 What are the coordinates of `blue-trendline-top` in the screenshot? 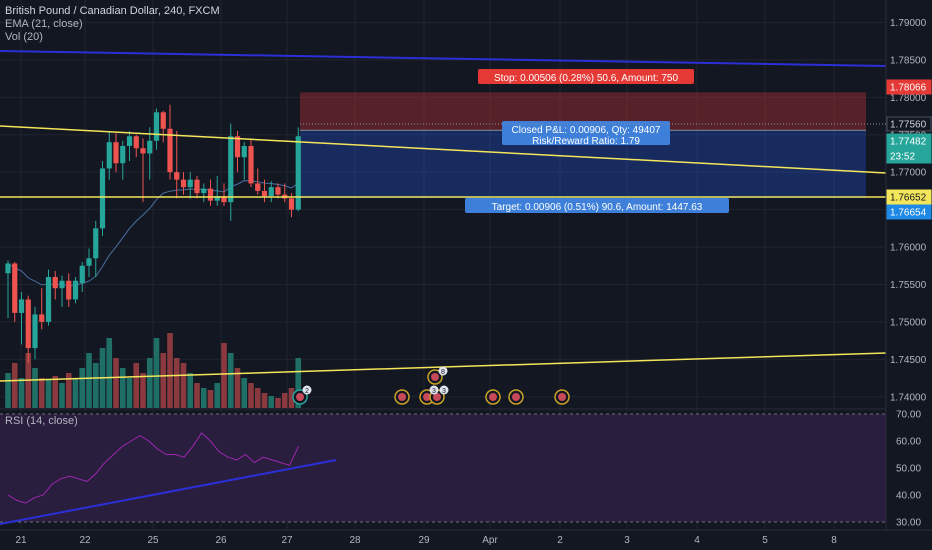 It's located at (443, 58).